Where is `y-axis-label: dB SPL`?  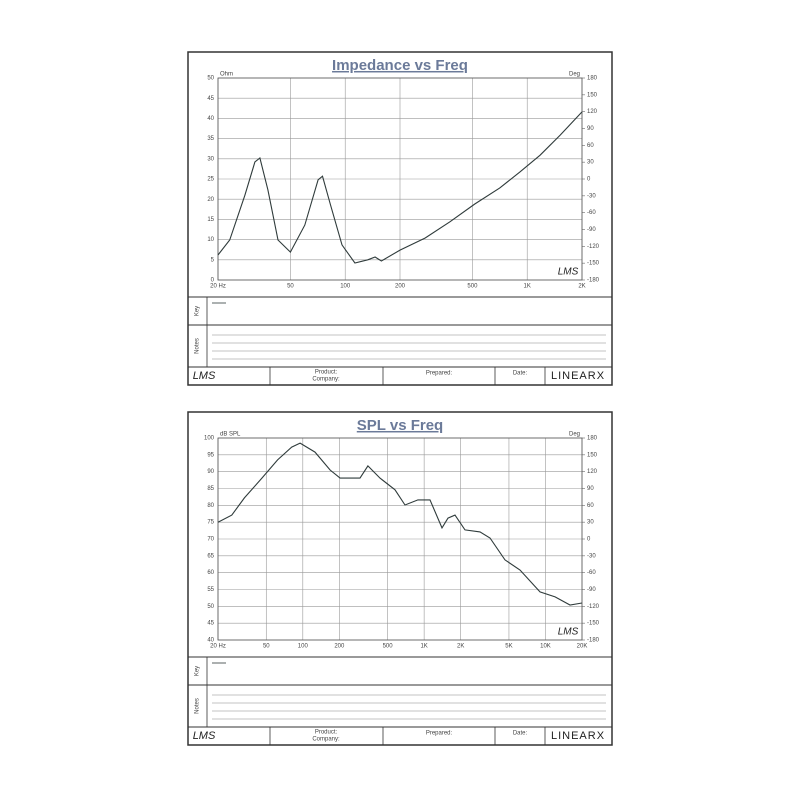 y-axis-label: dB SPL is located at coordinates (230, 435).